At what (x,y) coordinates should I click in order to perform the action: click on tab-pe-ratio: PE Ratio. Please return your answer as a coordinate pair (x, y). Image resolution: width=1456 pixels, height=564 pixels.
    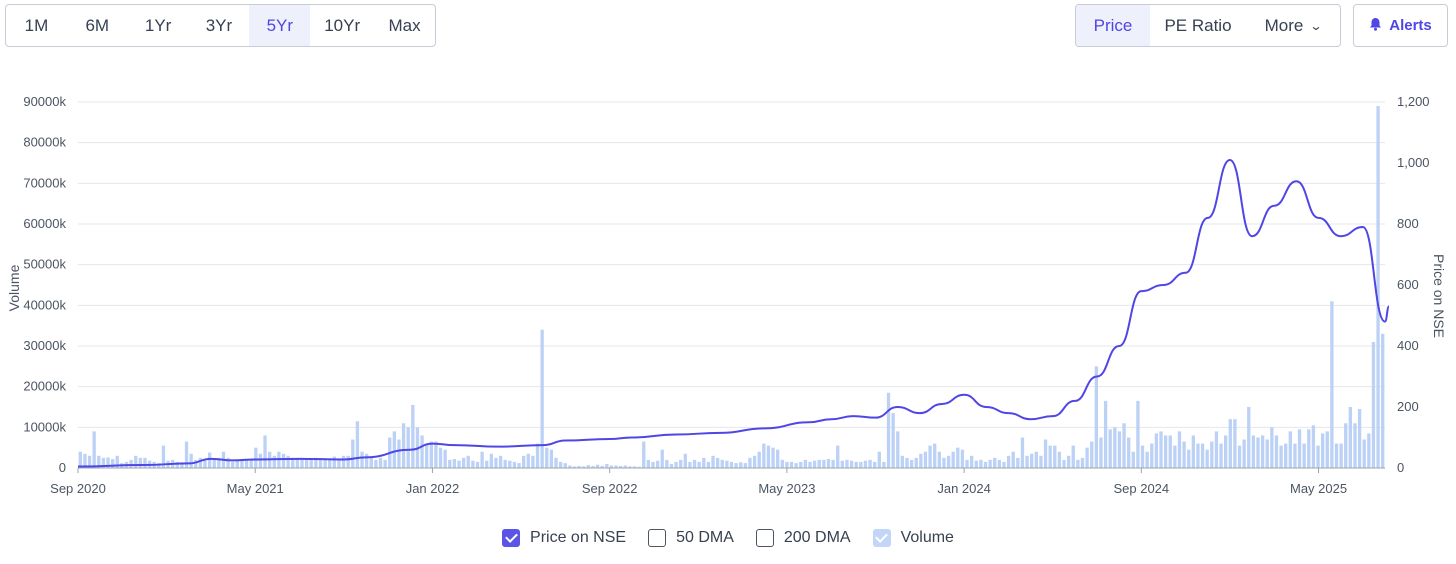
    Looking at the image, I should click on (1198, 25).